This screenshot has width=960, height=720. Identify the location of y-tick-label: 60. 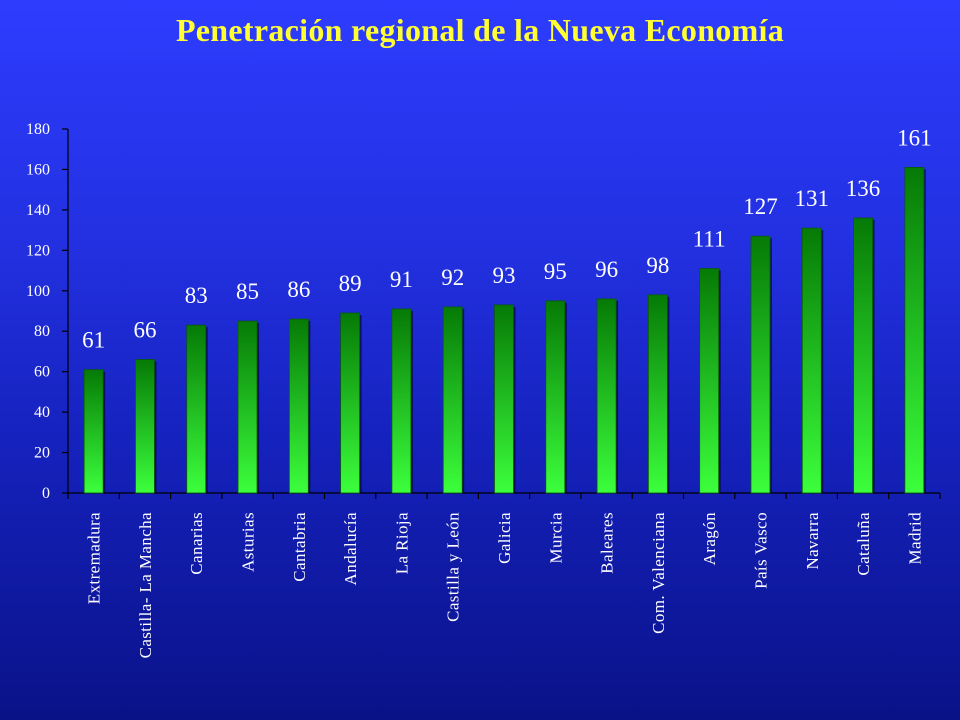
(42, 372).